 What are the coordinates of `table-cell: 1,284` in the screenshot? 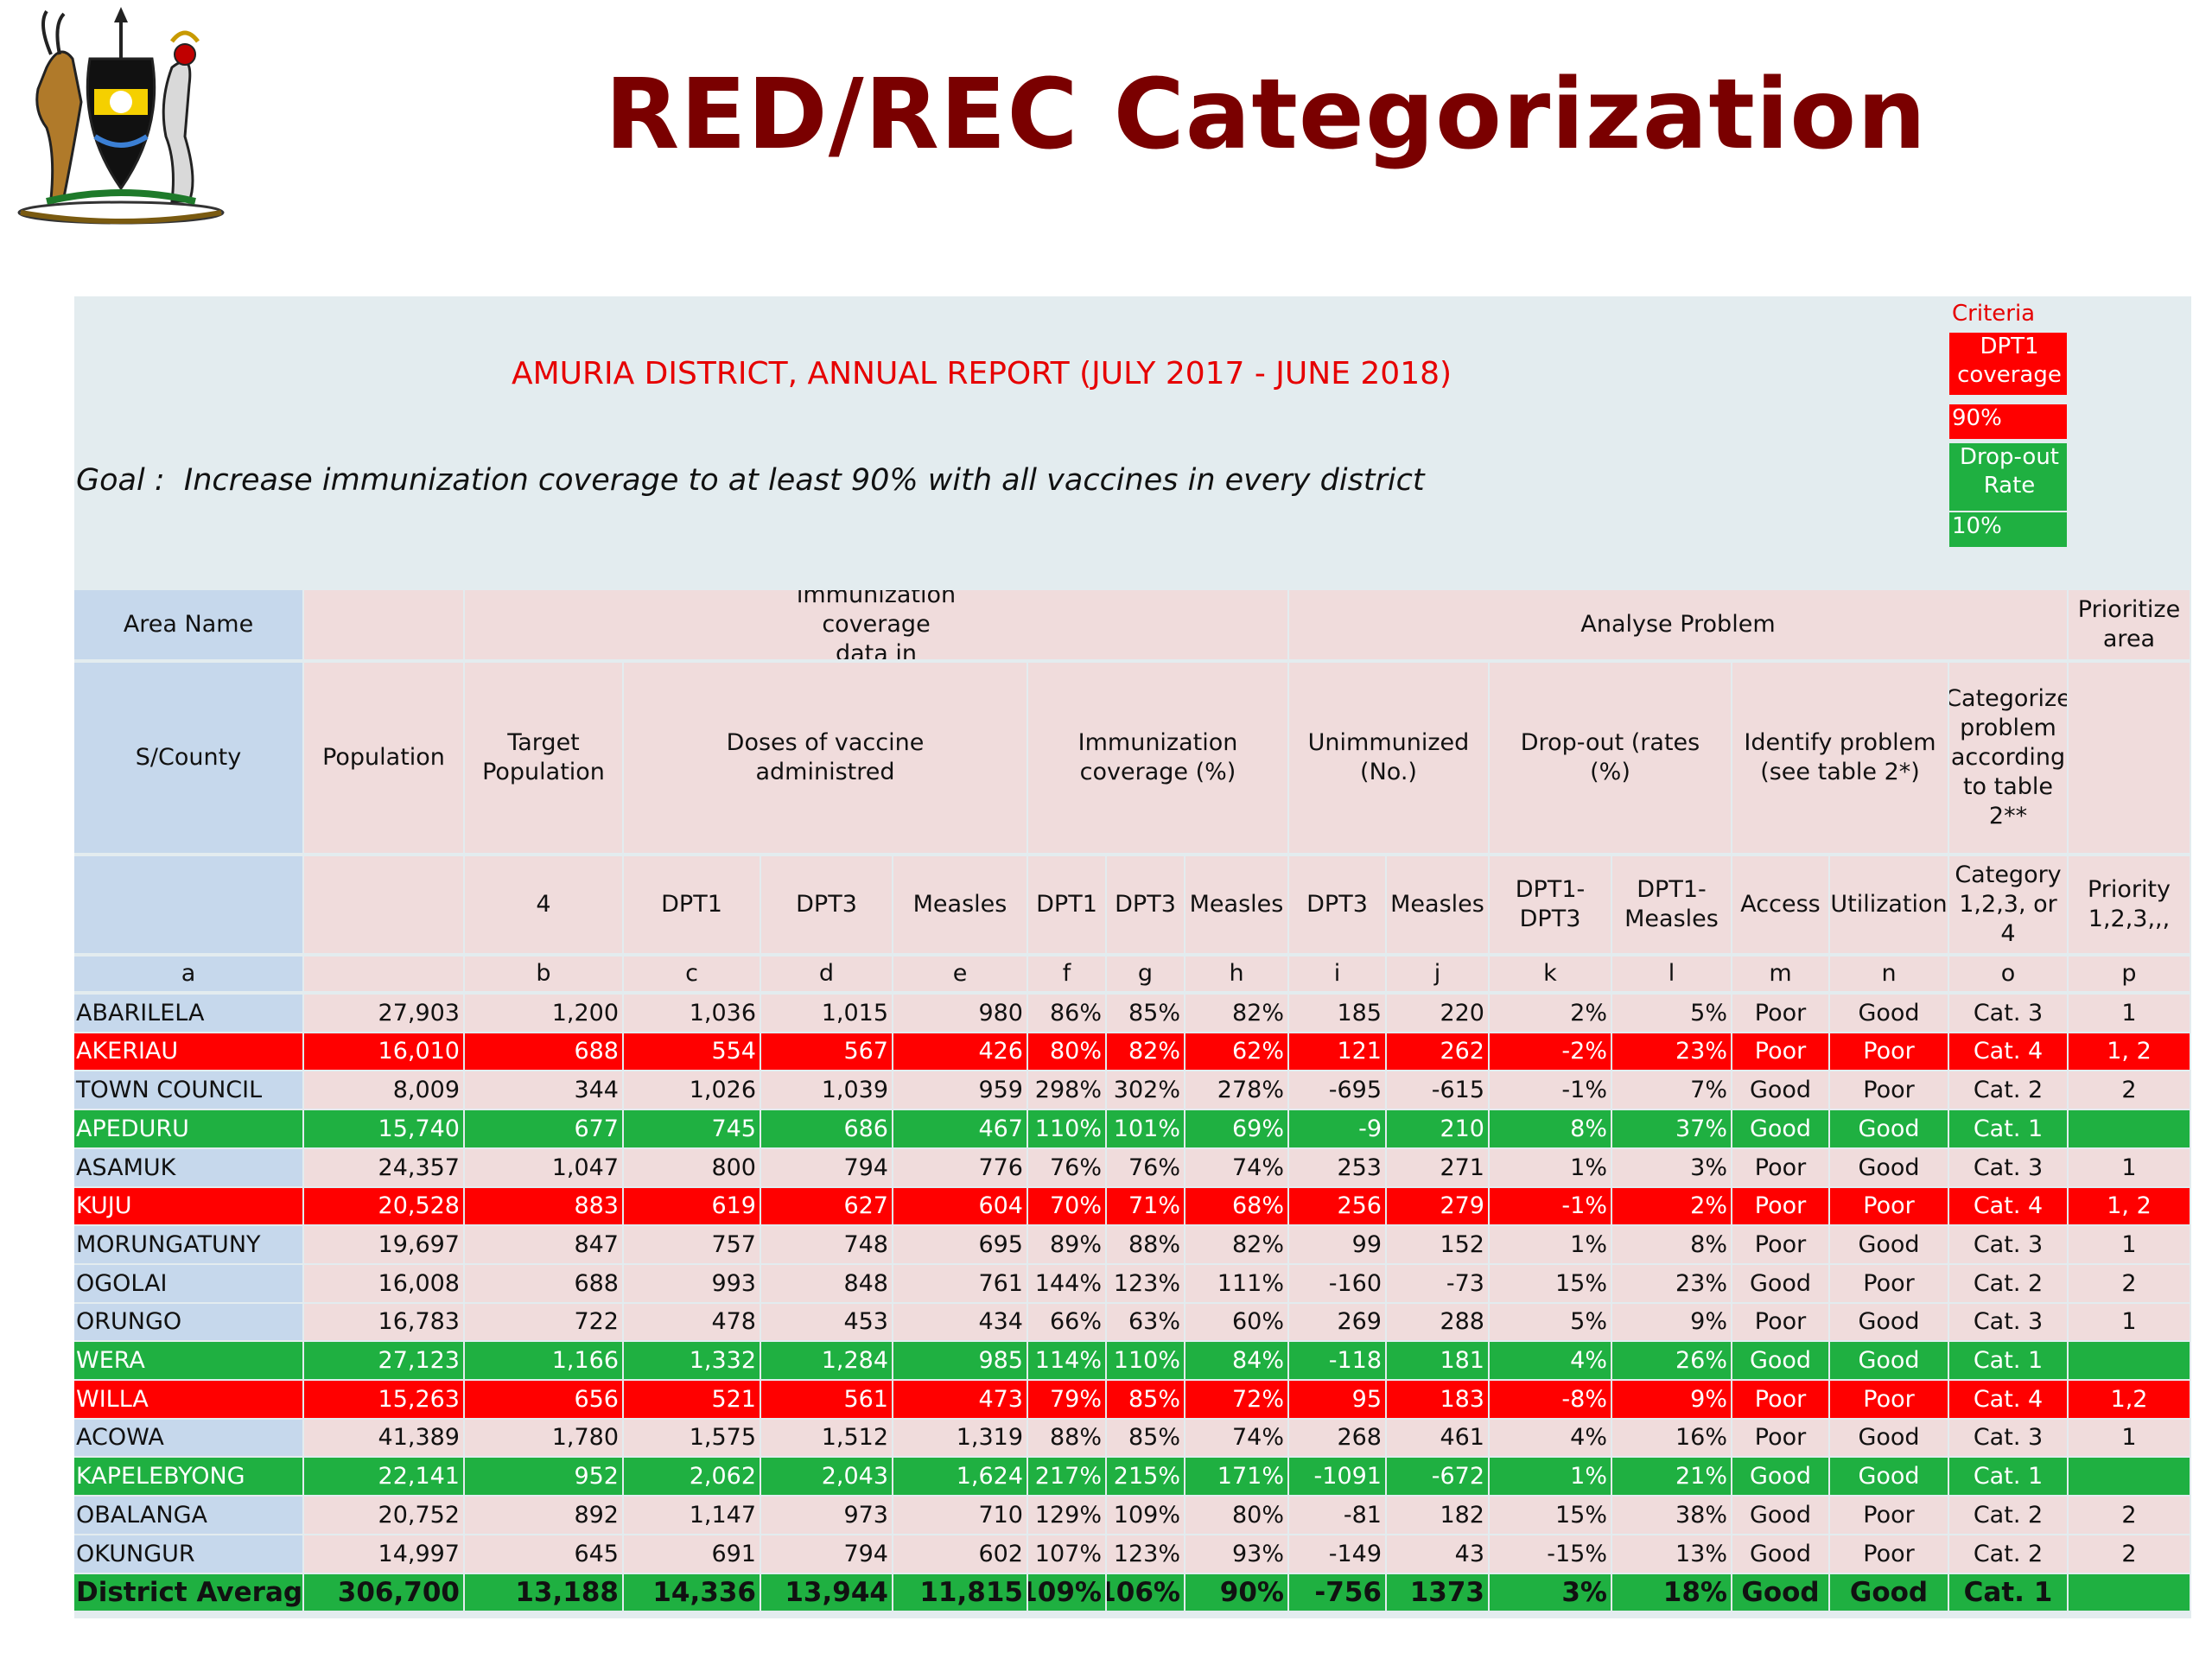 It's located at (826, 1360).